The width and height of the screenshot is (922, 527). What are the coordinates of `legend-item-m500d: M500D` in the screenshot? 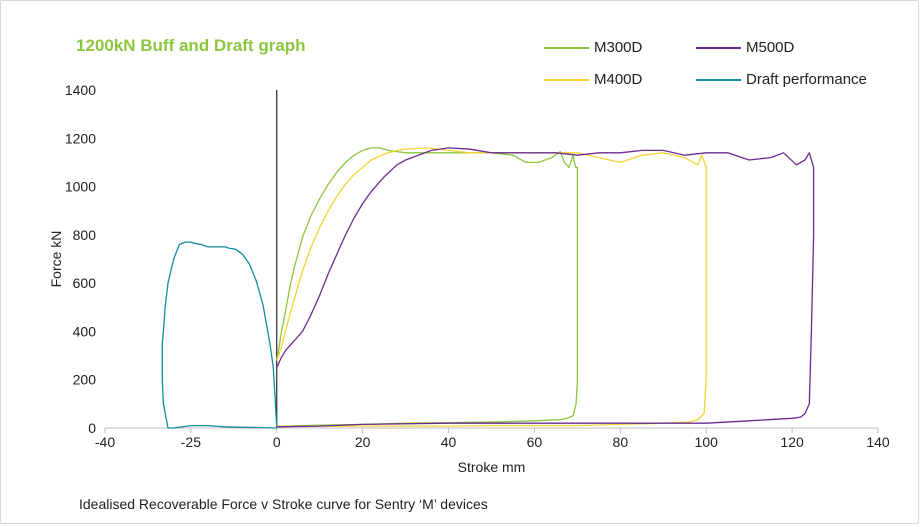 It's located at (801, 48).